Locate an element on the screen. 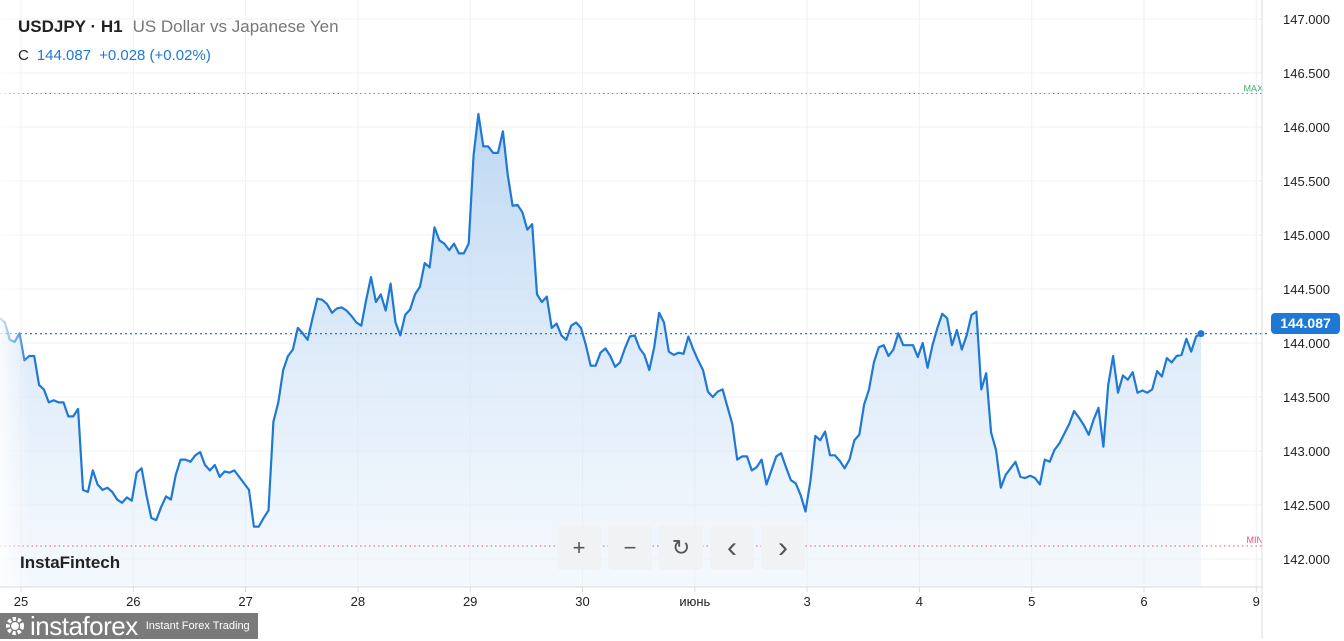 This screenshot has height=641, width=1344. time-axis: 25 26 27 28 29 30 июнь 3 4 5 6 9 is located at coordinates (637, 601).